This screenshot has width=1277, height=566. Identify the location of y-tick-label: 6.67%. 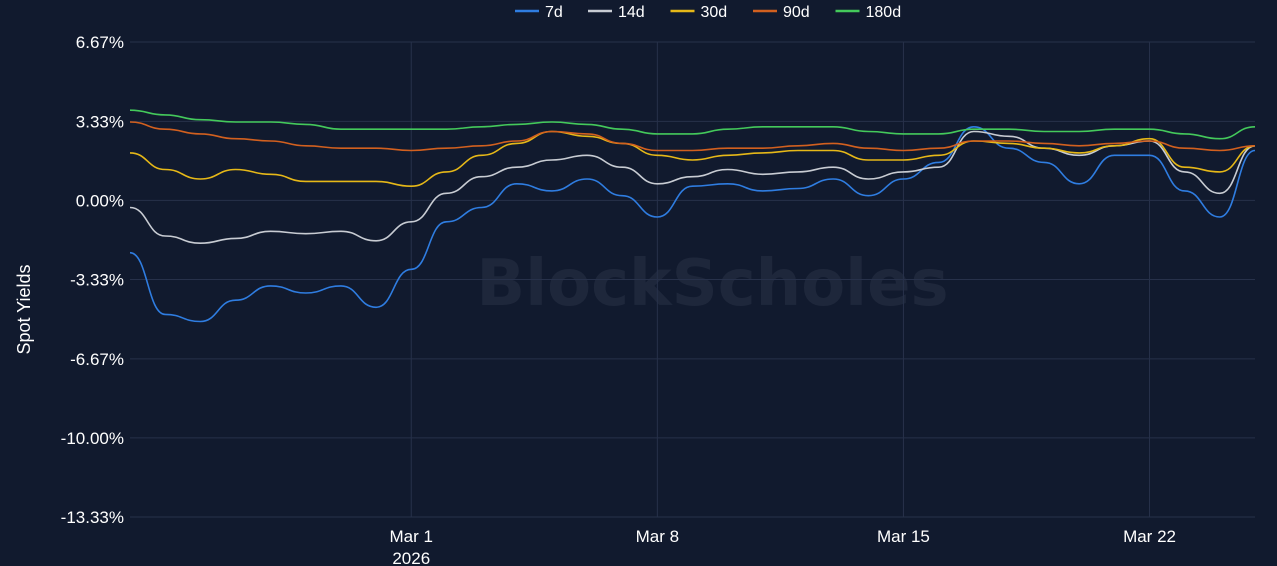
(100, 42).